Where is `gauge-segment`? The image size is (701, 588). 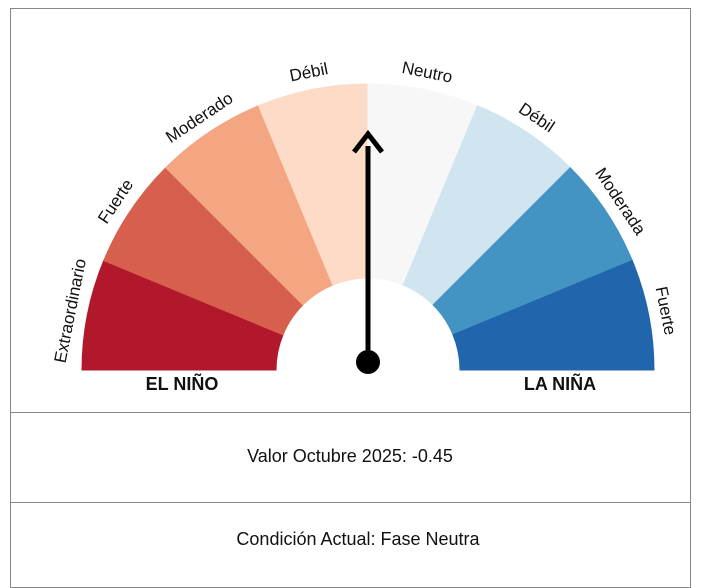 gauge-segment is located at coordinates (553, 315).